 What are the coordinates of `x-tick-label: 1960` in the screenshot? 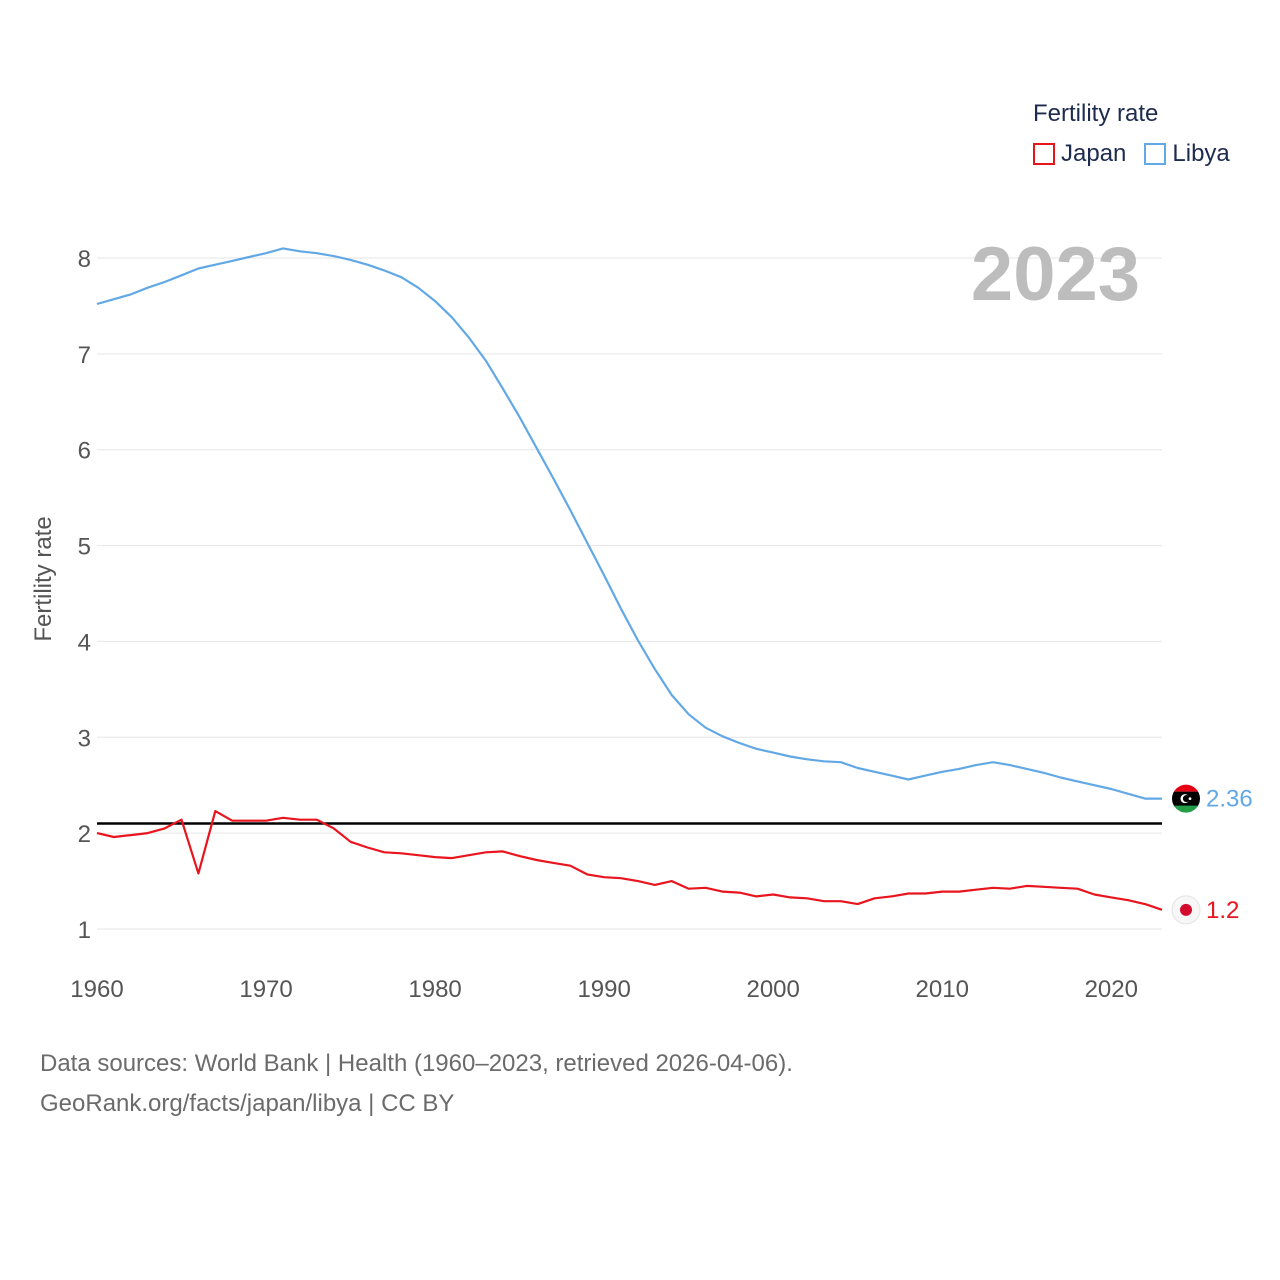 It's located at (96, 989).